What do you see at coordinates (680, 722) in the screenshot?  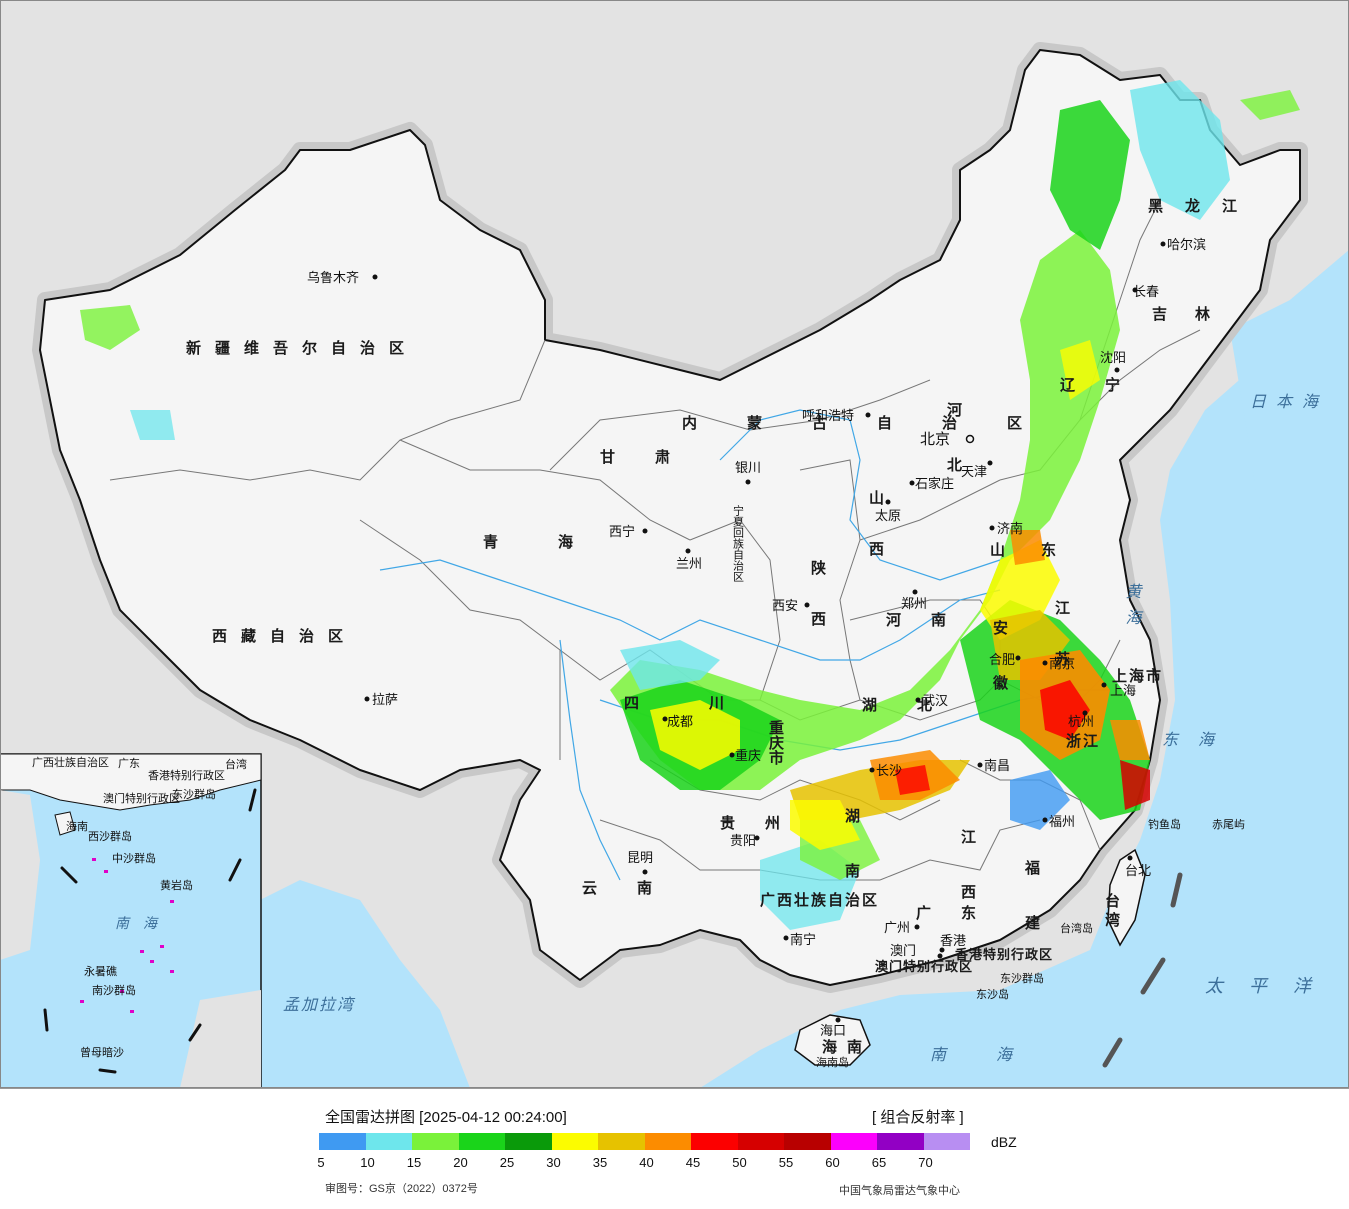 I see `city-label-chengdu: 成都` at bounding box center [680, 722].